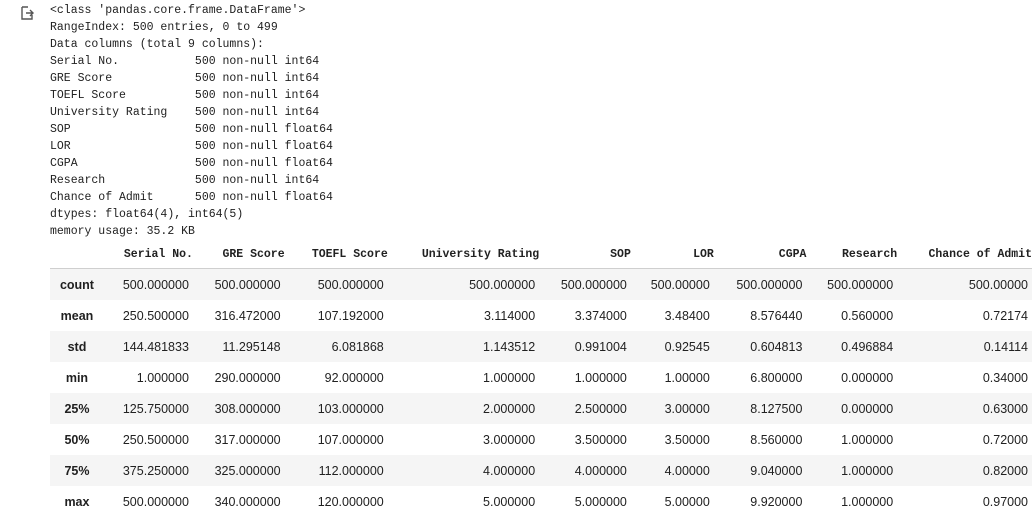 The height and width of the screenshot is (523, 1032). Describe the element at coordinates (687, 439) in the screenshot. I see `table-cell: 3.50000` at that location.